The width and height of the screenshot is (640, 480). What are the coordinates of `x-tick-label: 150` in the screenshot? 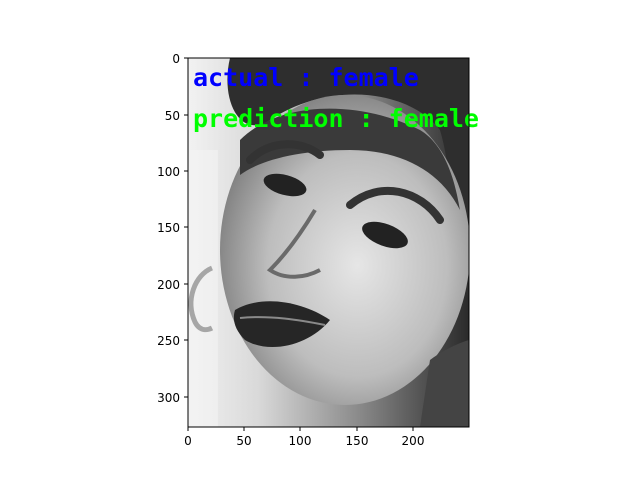 It's located at (357, 441).